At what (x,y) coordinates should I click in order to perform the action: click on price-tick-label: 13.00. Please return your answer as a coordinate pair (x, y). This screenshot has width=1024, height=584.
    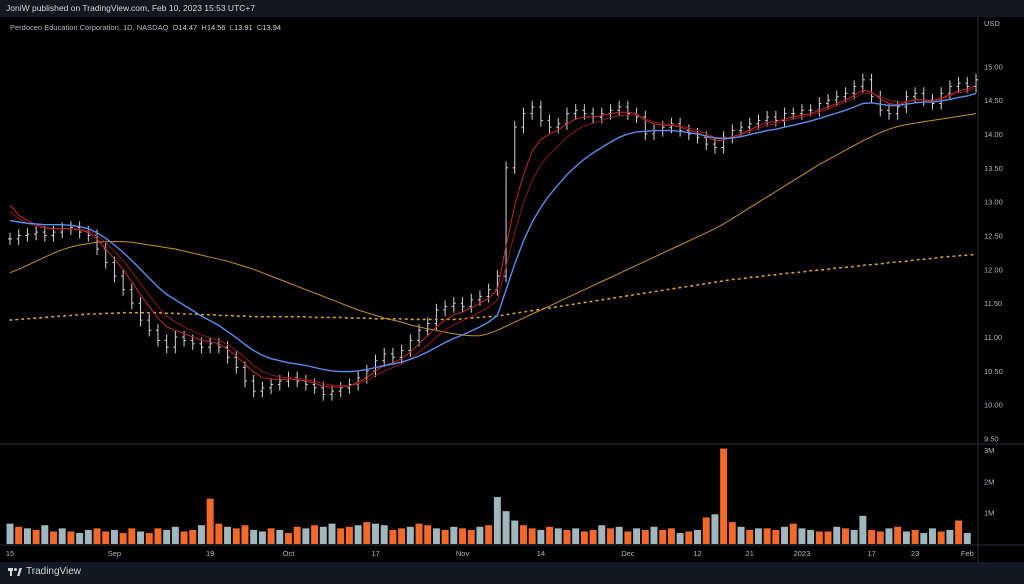
    Looking at the image, I should click on (993, 202).